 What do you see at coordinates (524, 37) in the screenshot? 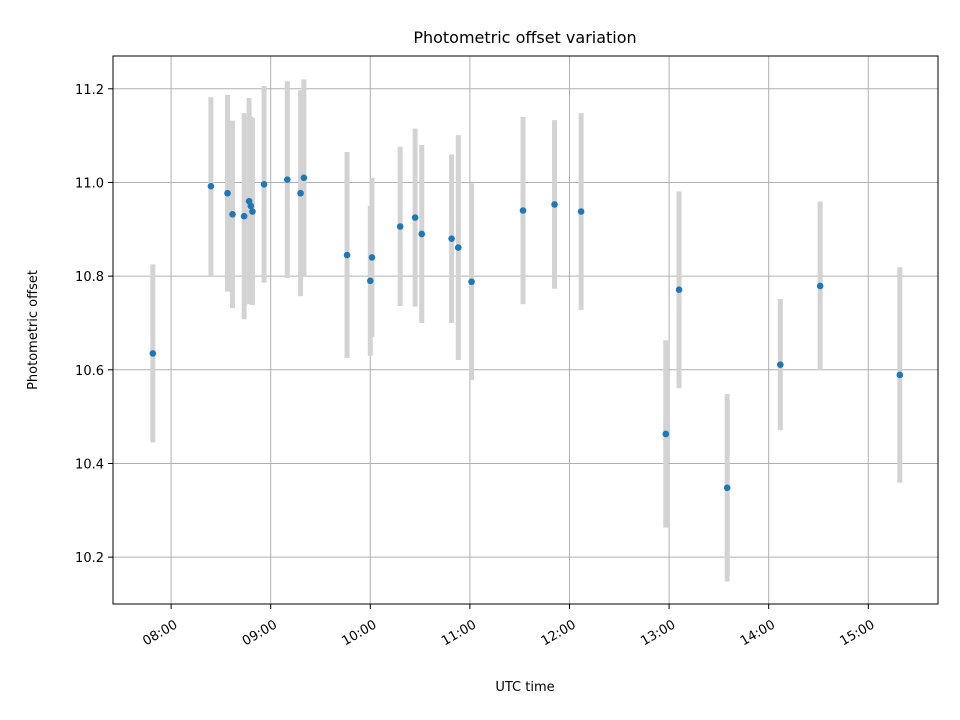
I see `chart-title: Photometric offset variation` at bounding box center [524, 37].